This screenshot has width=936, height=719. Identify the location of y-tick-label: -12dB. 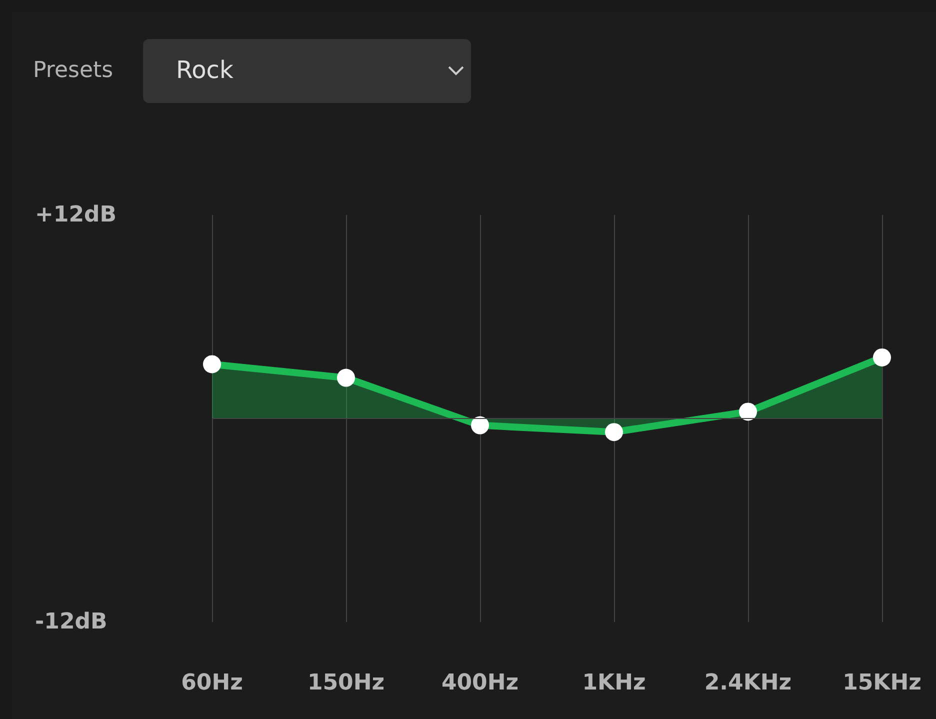
(71, 622).